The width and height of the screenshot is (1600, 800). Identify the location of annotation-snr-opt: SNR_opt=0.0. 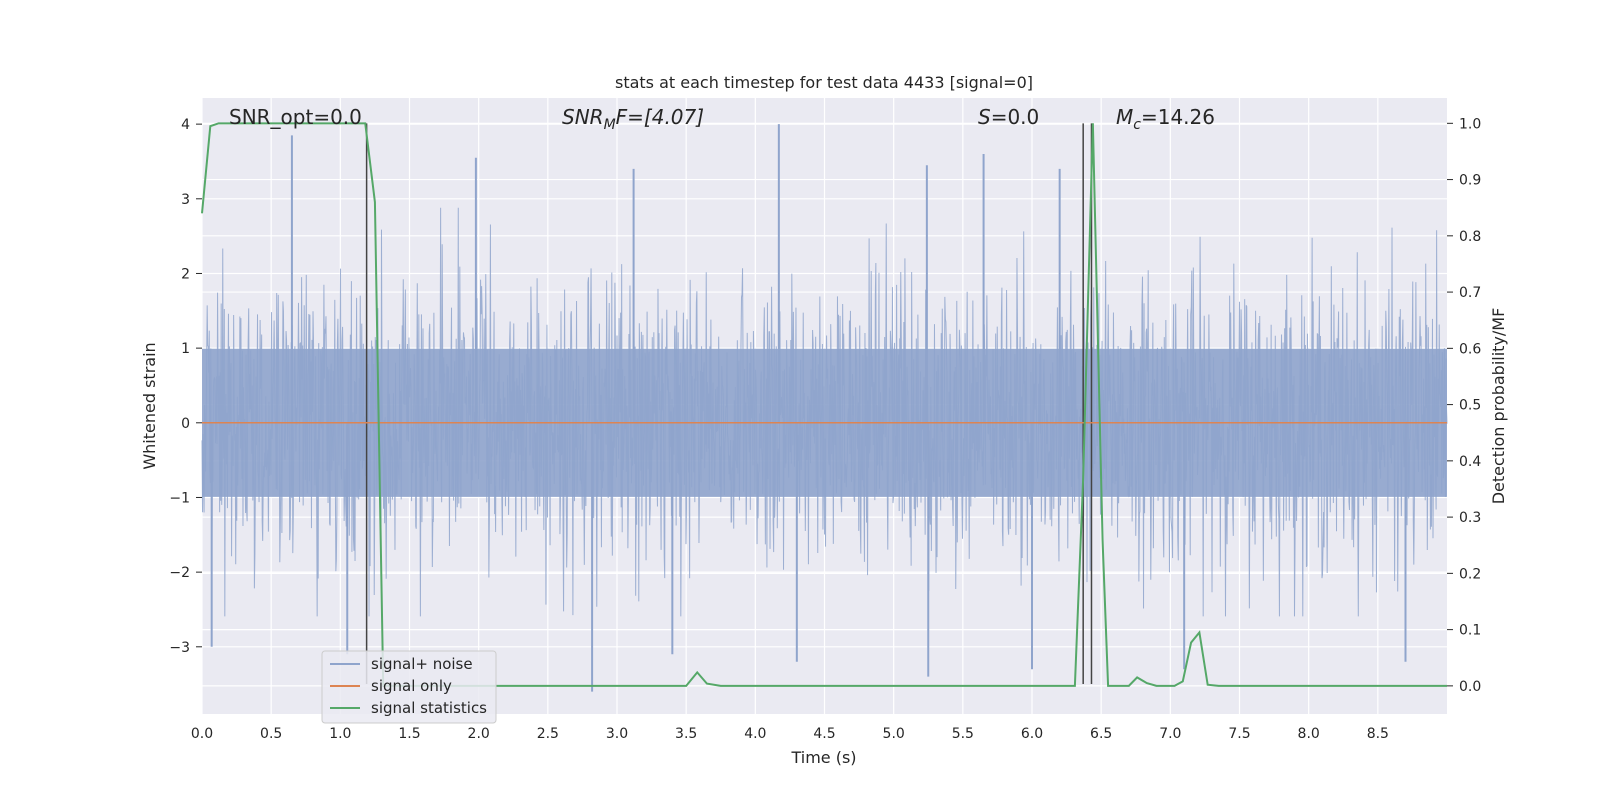
(295, 117).